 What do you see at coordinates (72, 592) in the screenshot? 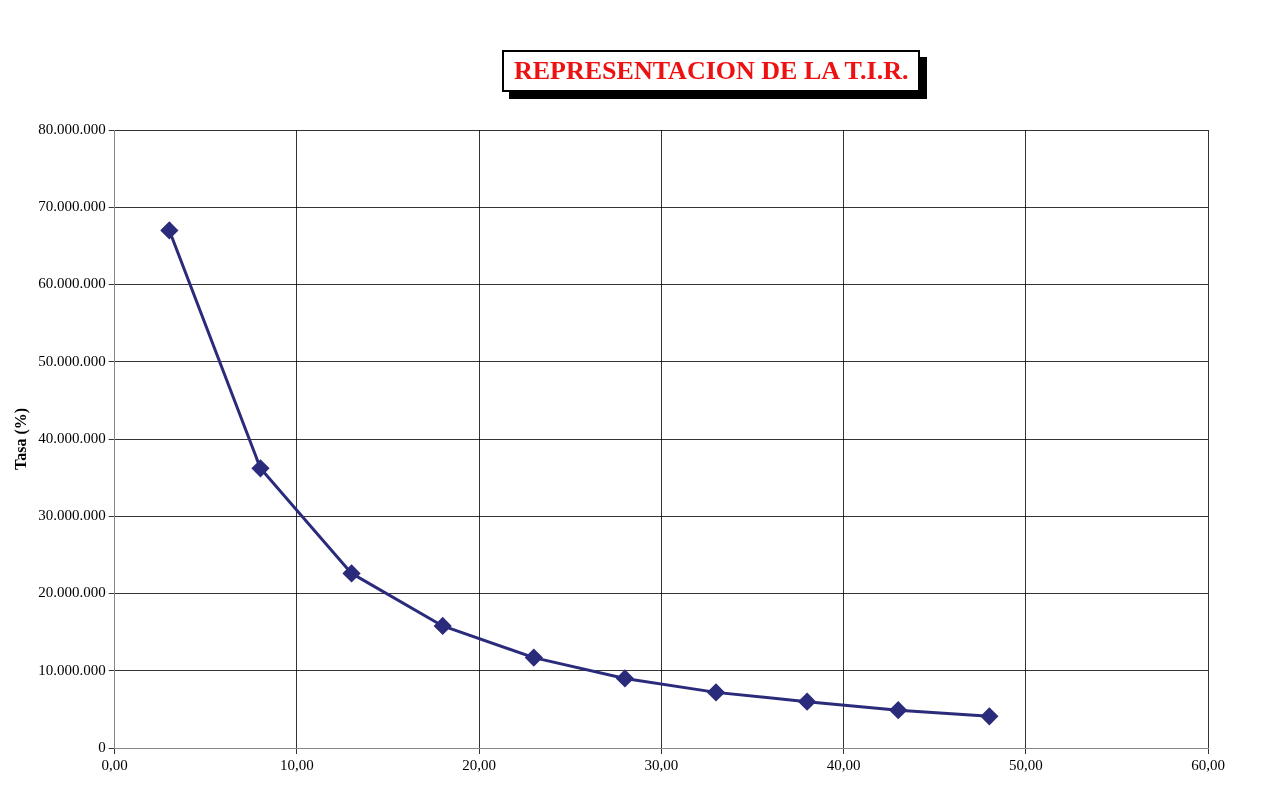
I see `y-tick-label: 20.000.000` at bounding box center [72, 592].